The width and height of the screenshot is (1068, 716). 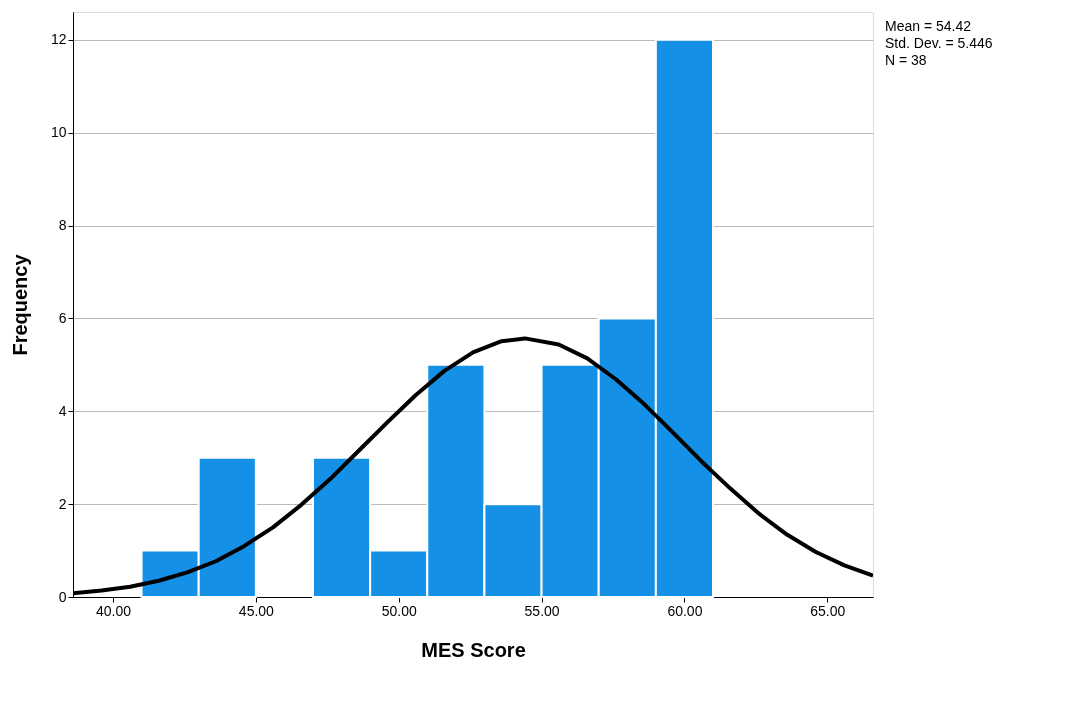 What do you see at coordinates (542, 610) in the screenshot?
I see `x-tick-label: 55.00` at bounding box center [542, 610].